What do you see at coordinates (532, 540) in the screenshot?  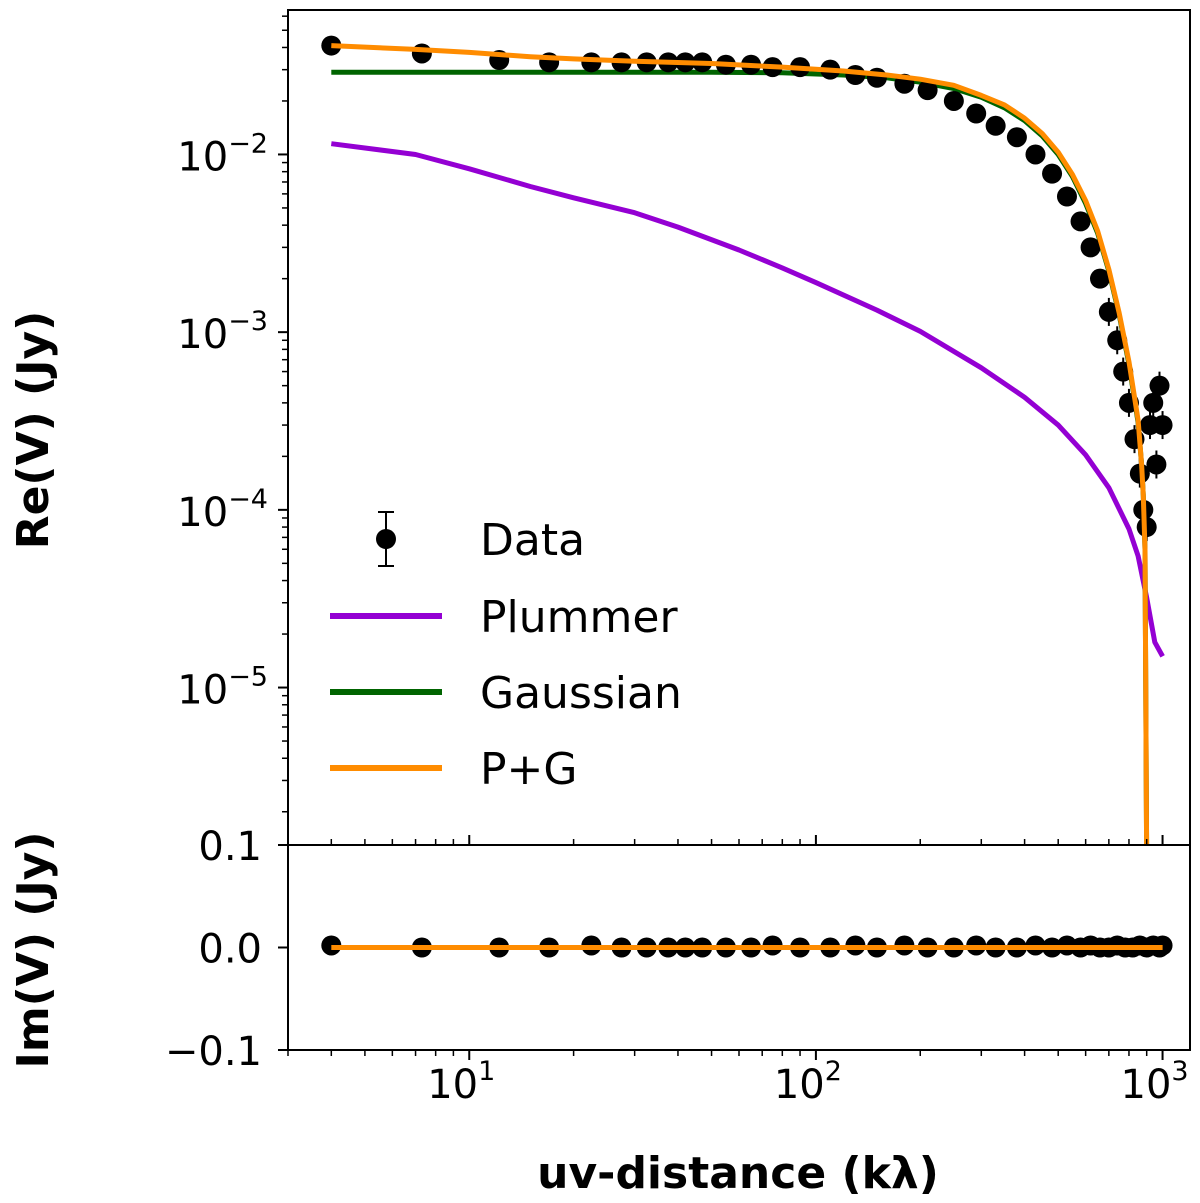 I see `legend-label-data: Data` at bounding box center [532, 540].